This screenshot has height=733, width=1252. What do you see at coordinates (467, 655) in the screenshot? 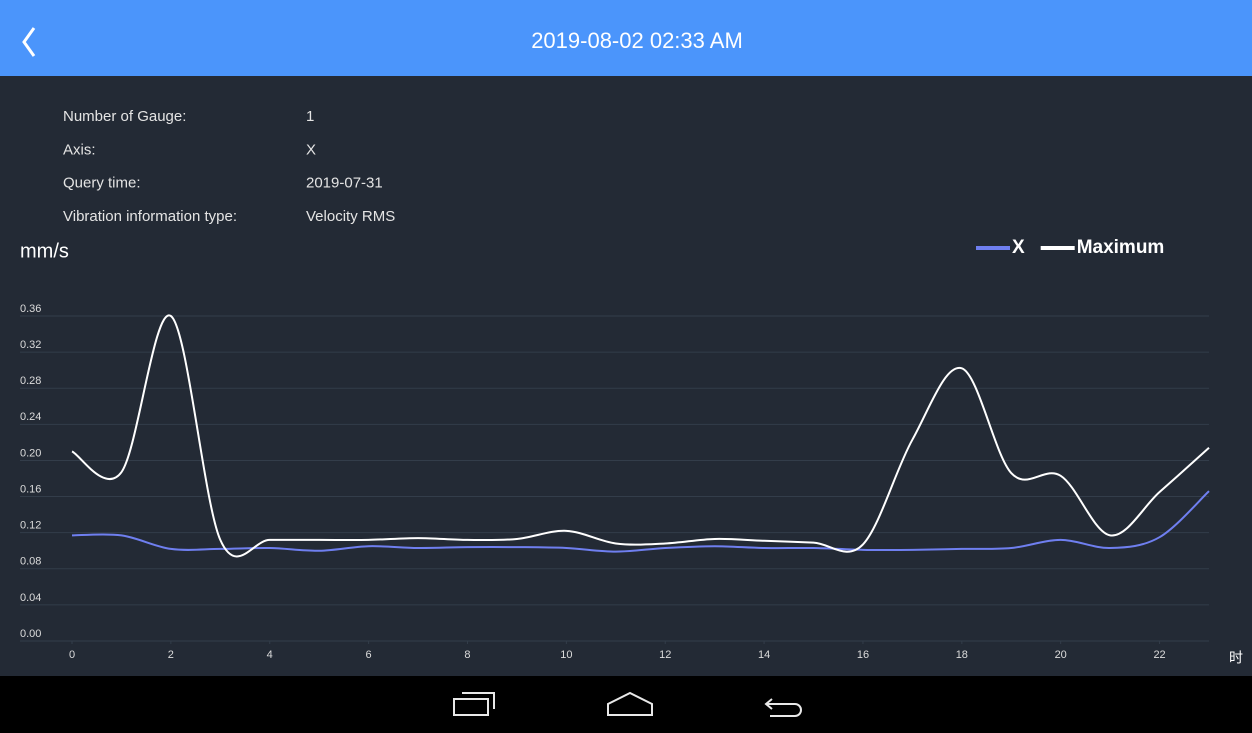
I see `x-tick-label: 8` at bounding box center [467, 655].